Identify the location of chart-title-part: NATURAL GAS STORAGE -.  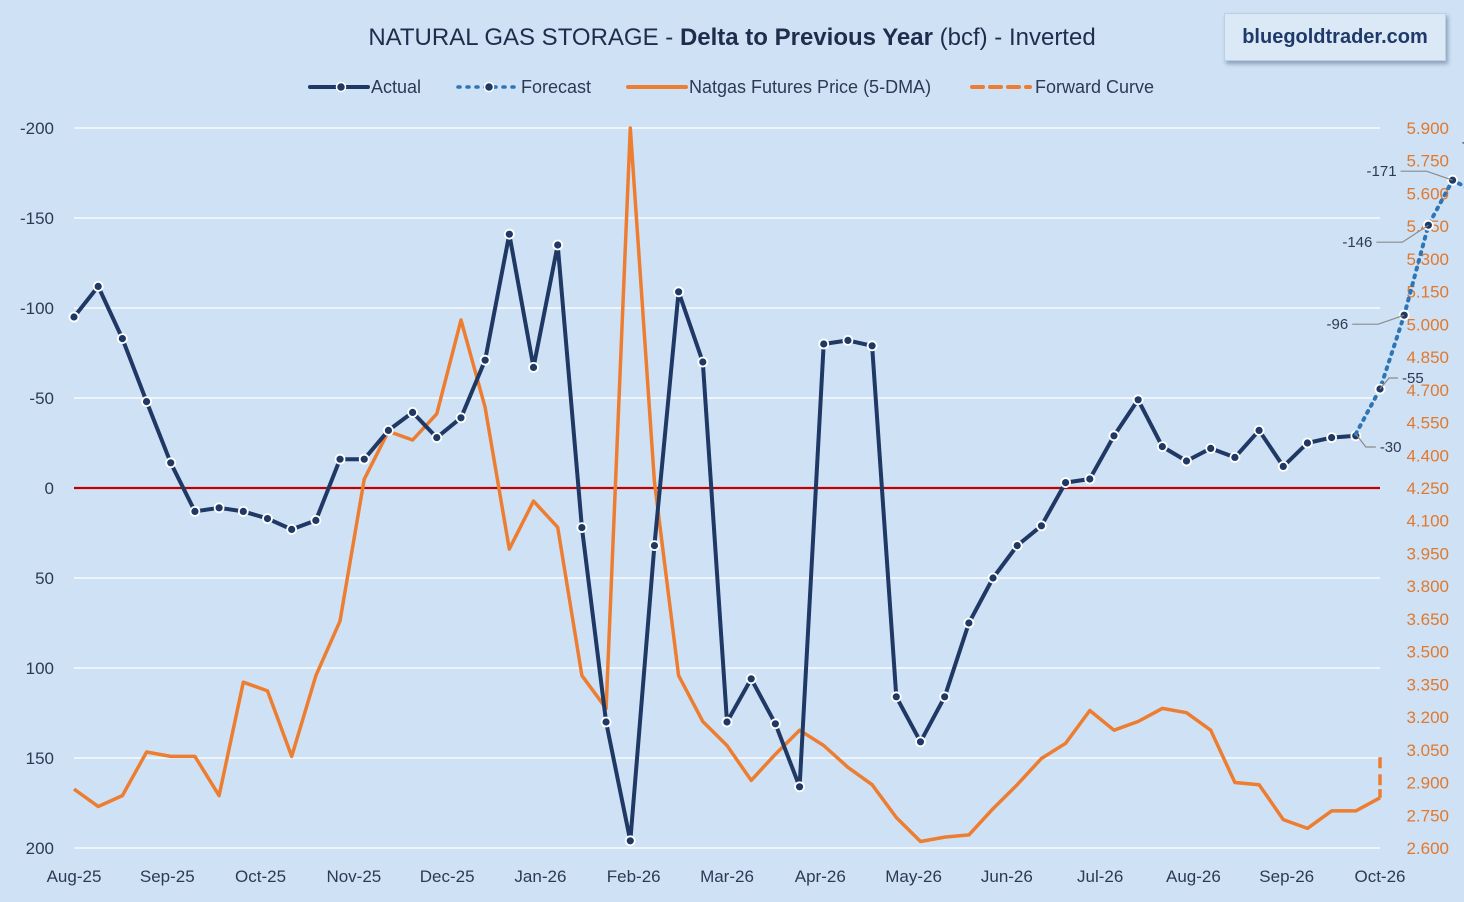
(524, 37).